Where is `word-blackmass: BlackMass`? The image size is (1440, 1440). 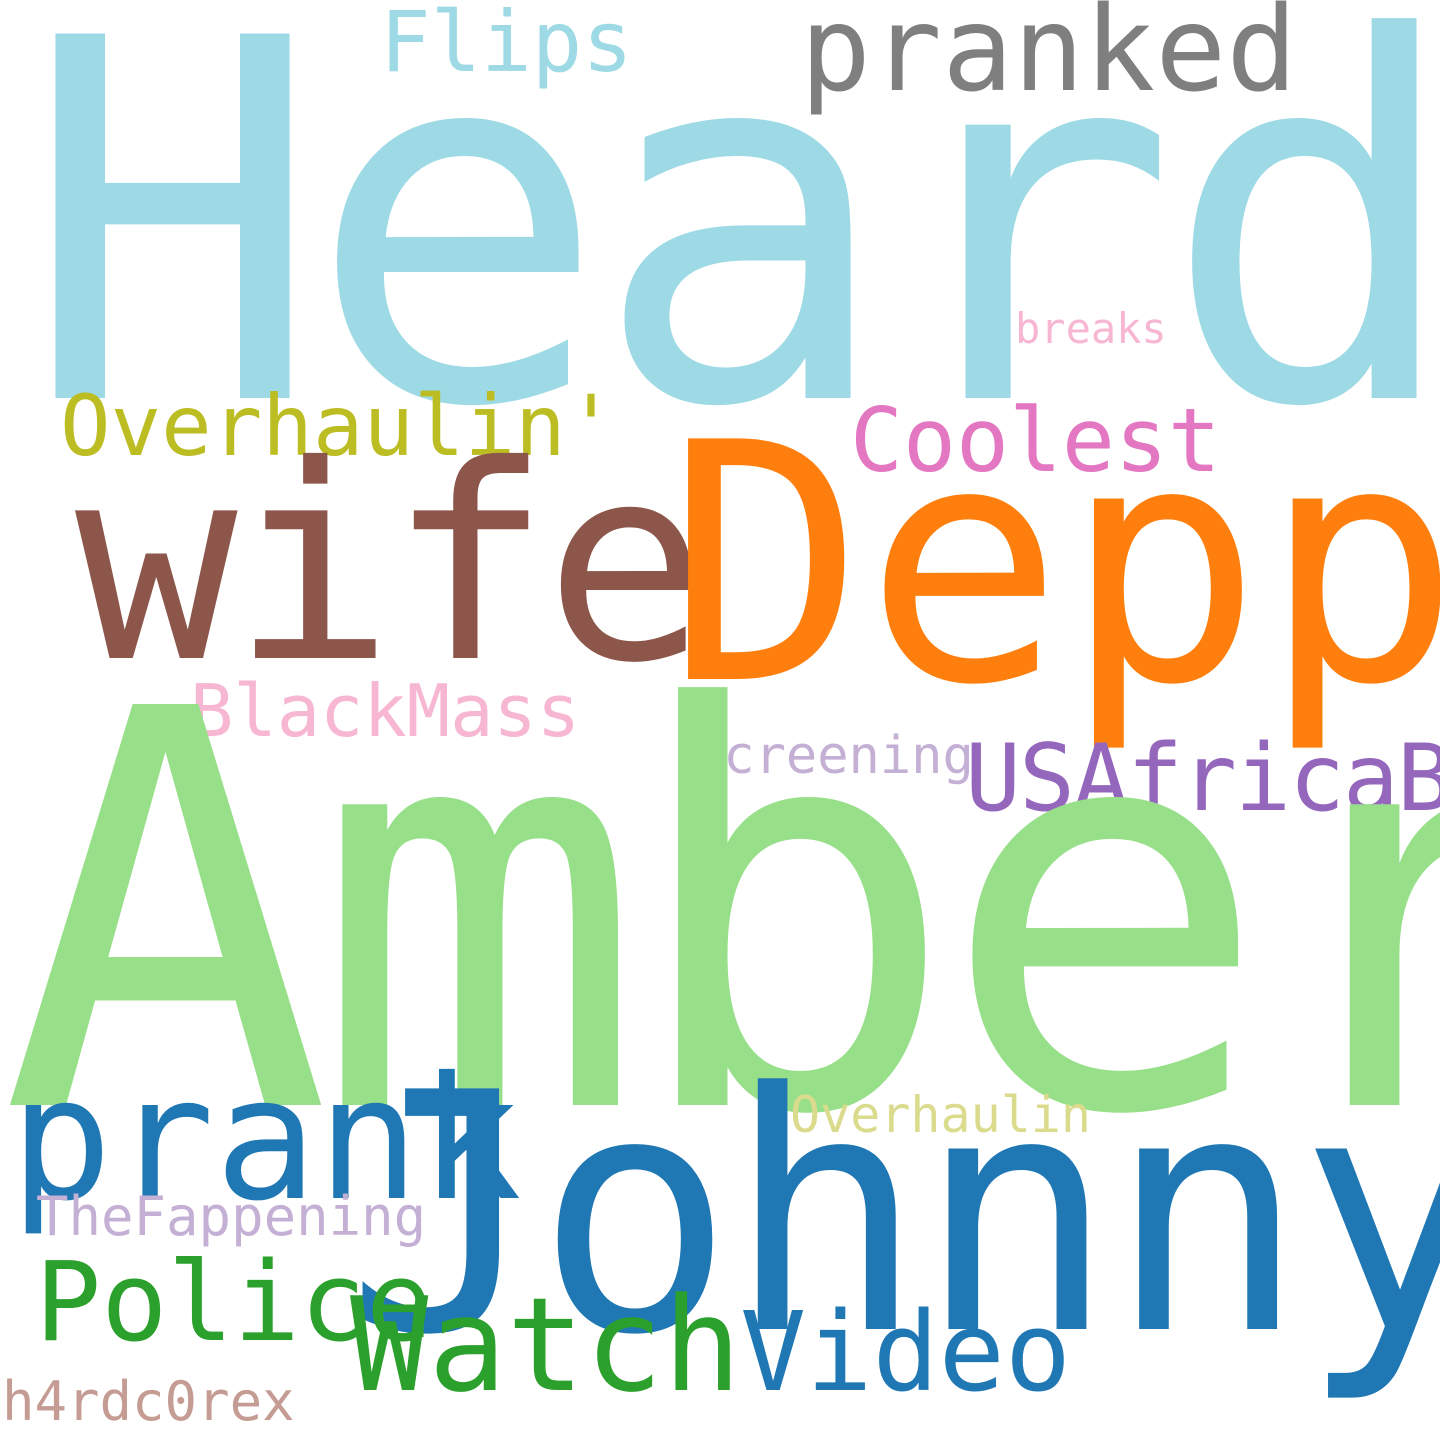
word-blackmass: BlackMass is located at coordinates (385, 711).